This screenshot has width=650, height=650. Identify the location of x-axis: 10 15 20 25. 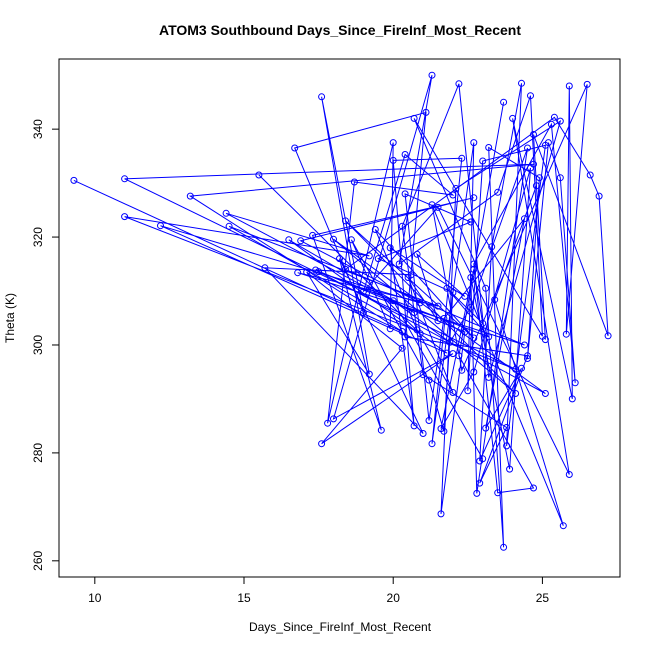
(319, 590).